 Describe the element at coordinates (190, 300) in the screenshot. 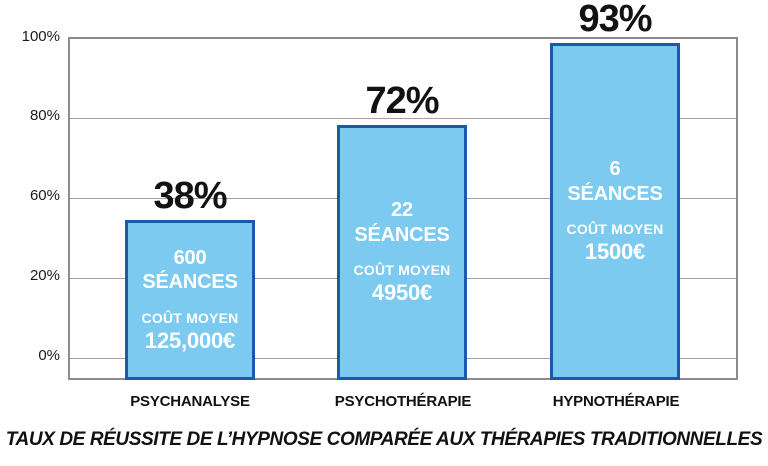

I see `bar-psychanalyse: 600 SÉANCES COÛT MOYEN 125,000€` at that location.